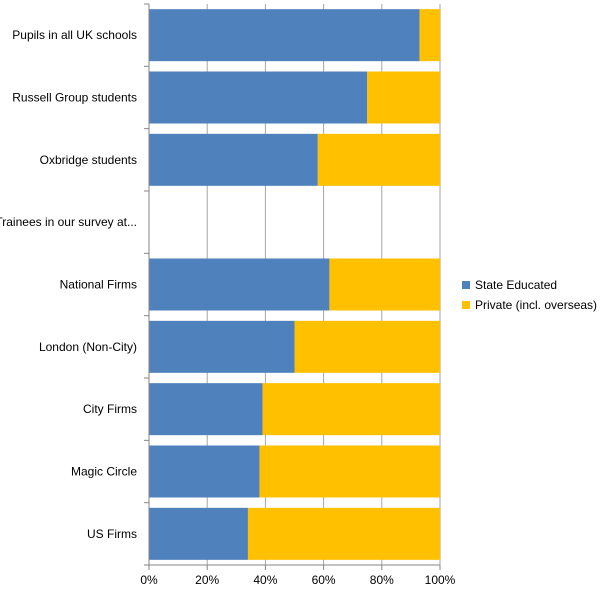  Describe the element at coordinates (74, 98) in the screenshot. I see `category-label: Russell Group students` at that location.